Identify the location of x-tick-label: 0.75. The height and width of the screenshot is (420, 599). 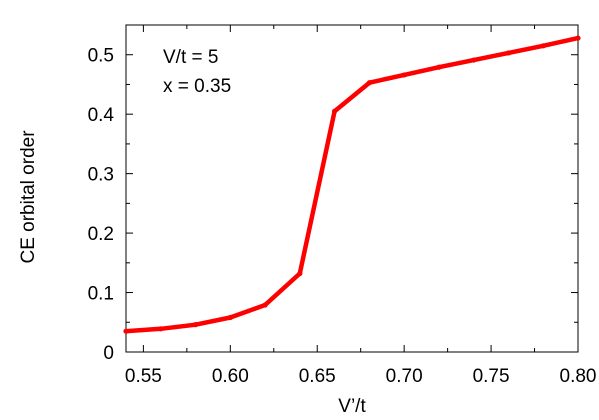
(491, 376).